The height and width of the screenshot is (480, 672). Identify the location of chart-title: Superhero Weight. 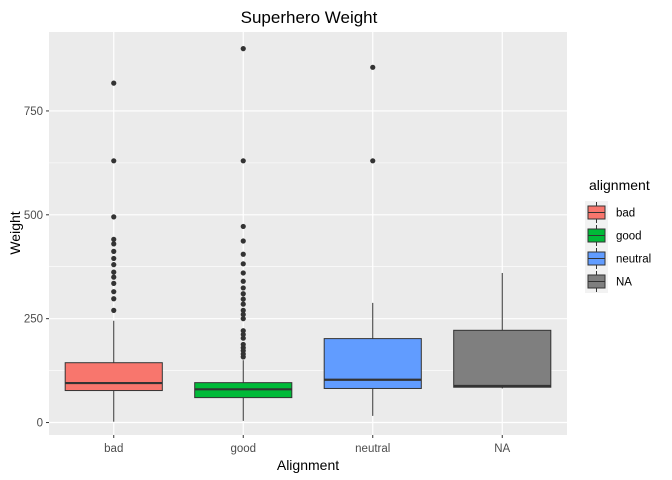
(309, 17).